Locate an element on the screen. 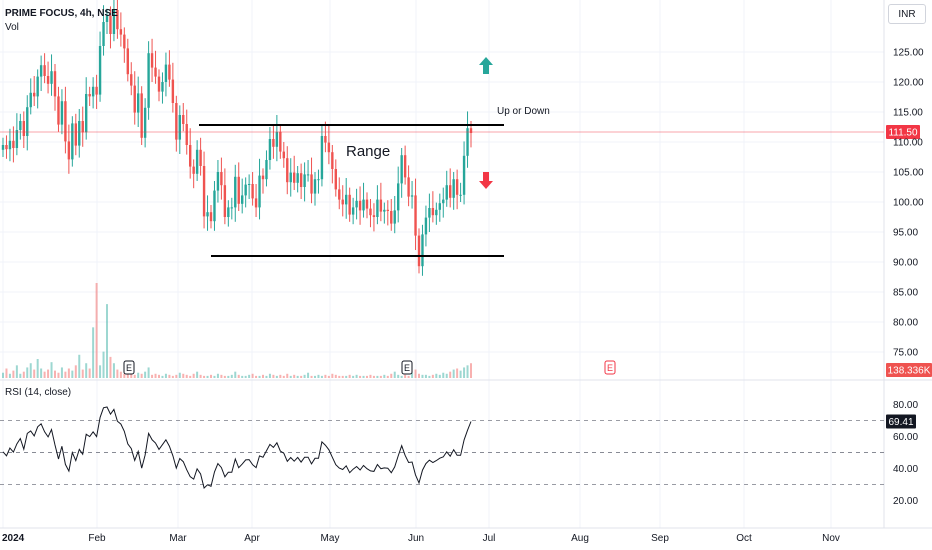 The width and height of the screenshot is (932, 550). currency-button: INR is located at coordinates (907, 14).